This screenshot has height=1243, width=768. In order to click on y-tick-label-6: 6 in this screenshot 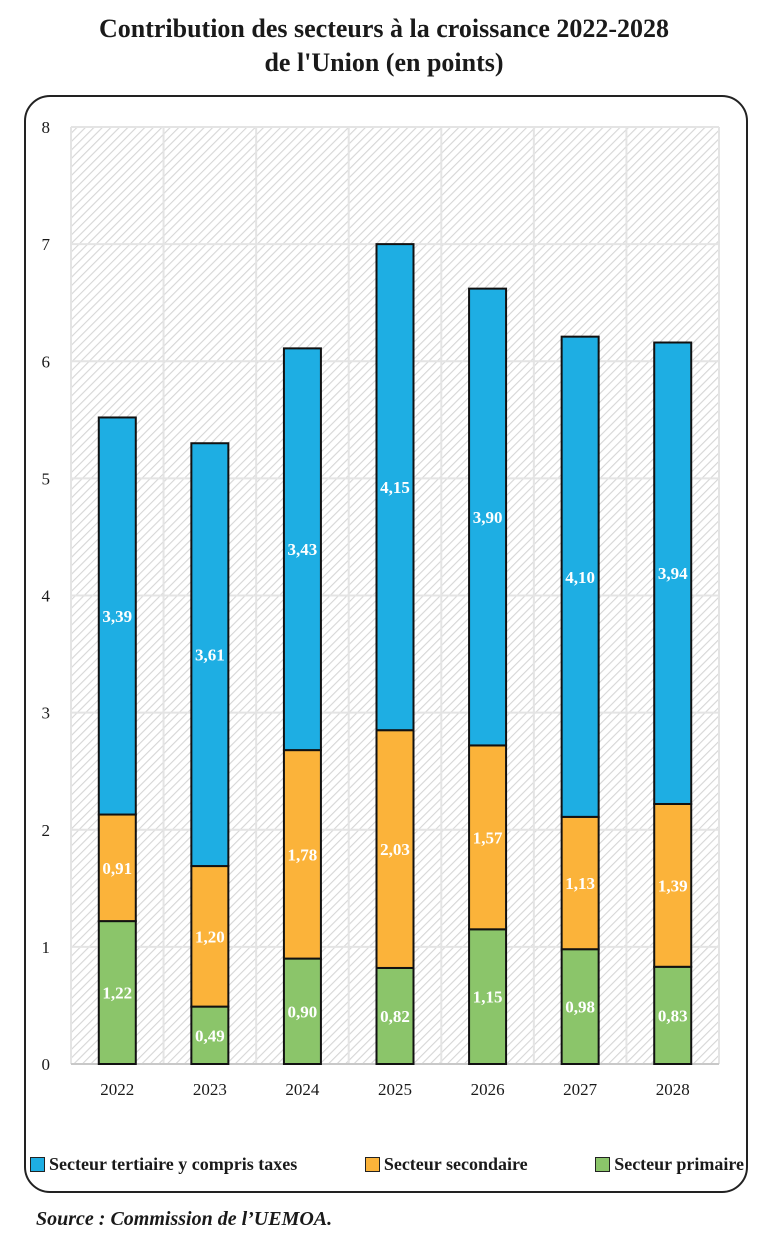, I will do `click(46, 361)`.